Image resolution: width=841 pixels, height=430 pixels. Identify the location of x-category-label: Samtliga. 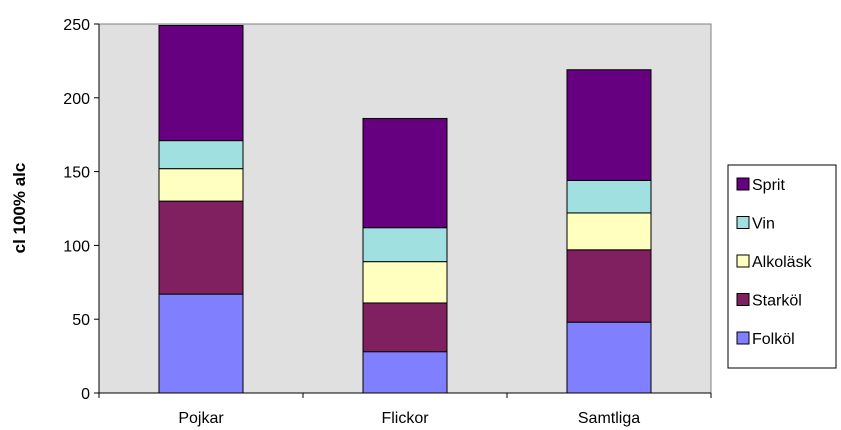
(609, 418).